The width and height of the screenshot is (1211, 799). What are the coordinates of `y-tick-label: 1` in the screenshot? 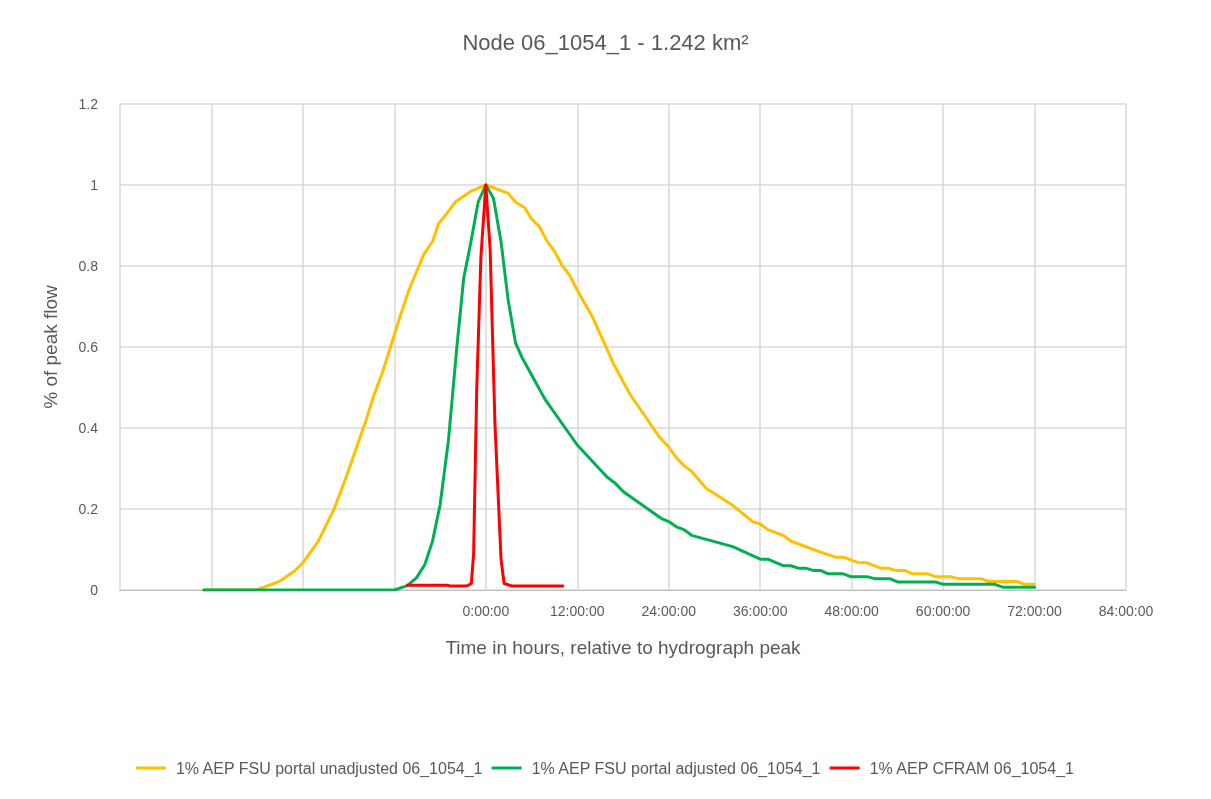 It's located at (94, 185).